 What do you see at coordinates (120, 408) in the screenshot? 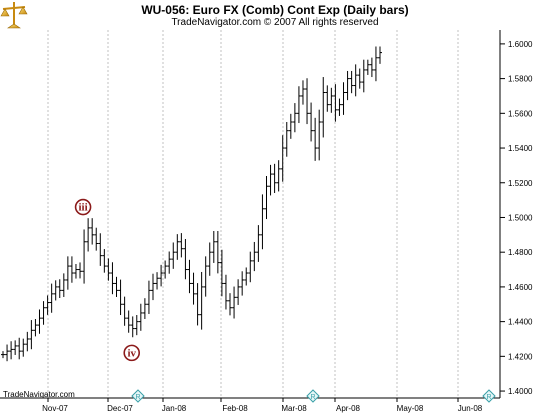
I see `x-tick-label: Dec-07` at bounding box center [120, 408].